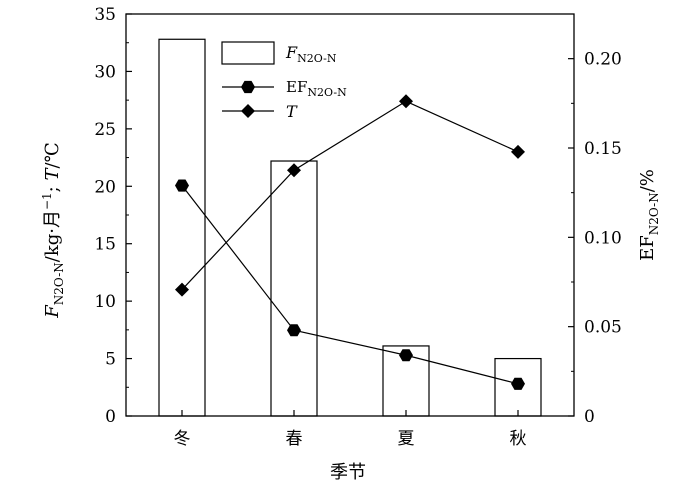  I want to click on y-right-tick-label-4: 0.20, so click(603, 60).